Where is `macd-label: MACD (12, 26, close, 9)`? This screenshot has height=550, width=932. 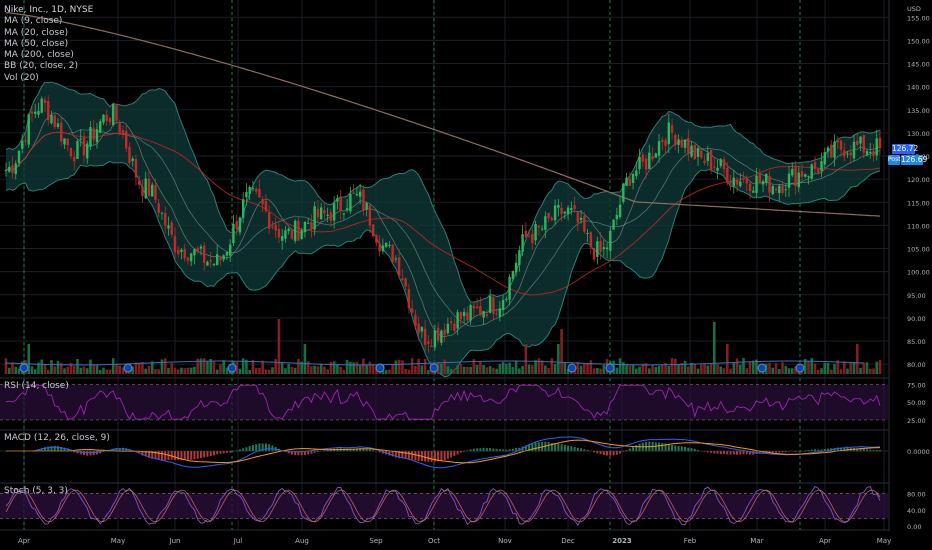
macd-label: MACD (12, 26, close, 9) is located at coordinates (57, 438).